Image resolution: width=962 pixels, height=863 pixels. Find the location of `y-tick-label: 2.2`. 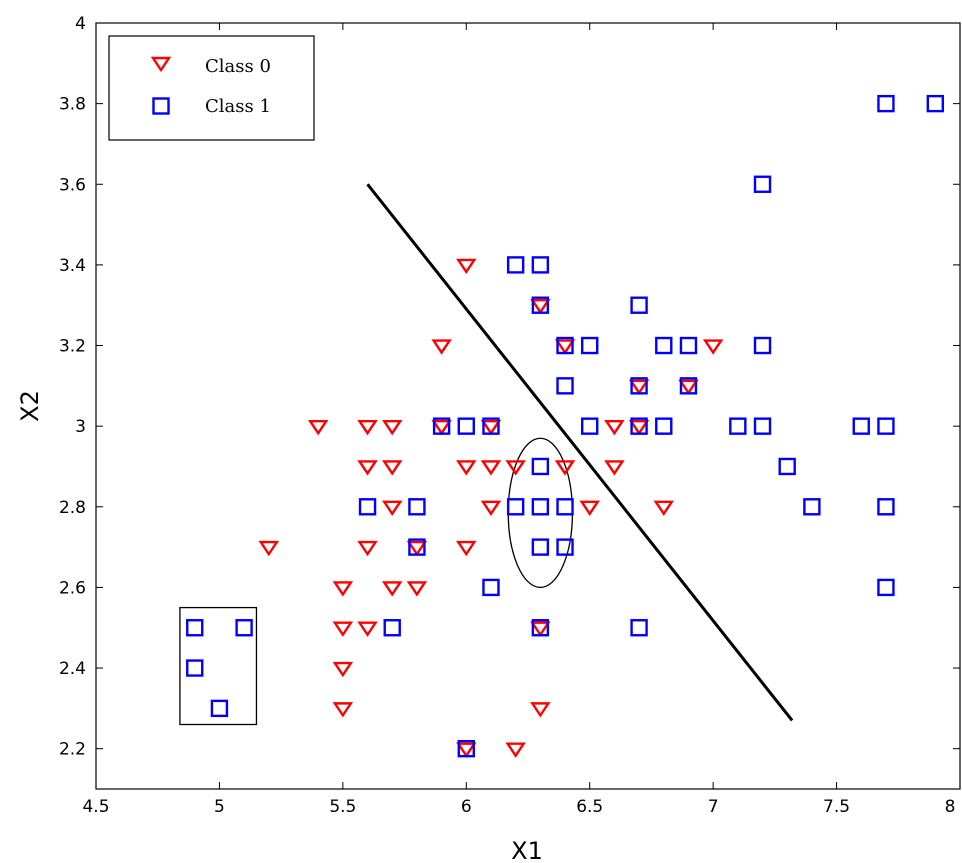

y-tick-label: 2.2 is located at coordinates (72, 750).